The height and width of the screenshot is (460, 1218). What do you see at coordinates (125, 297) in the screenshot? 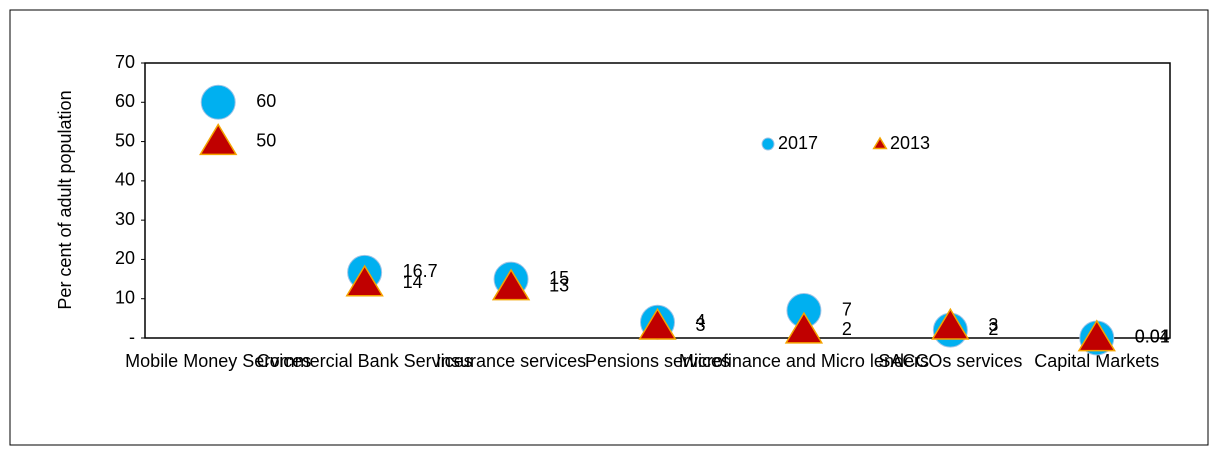
I see `y-tick-label: 10` at bounding box center [125, 297].